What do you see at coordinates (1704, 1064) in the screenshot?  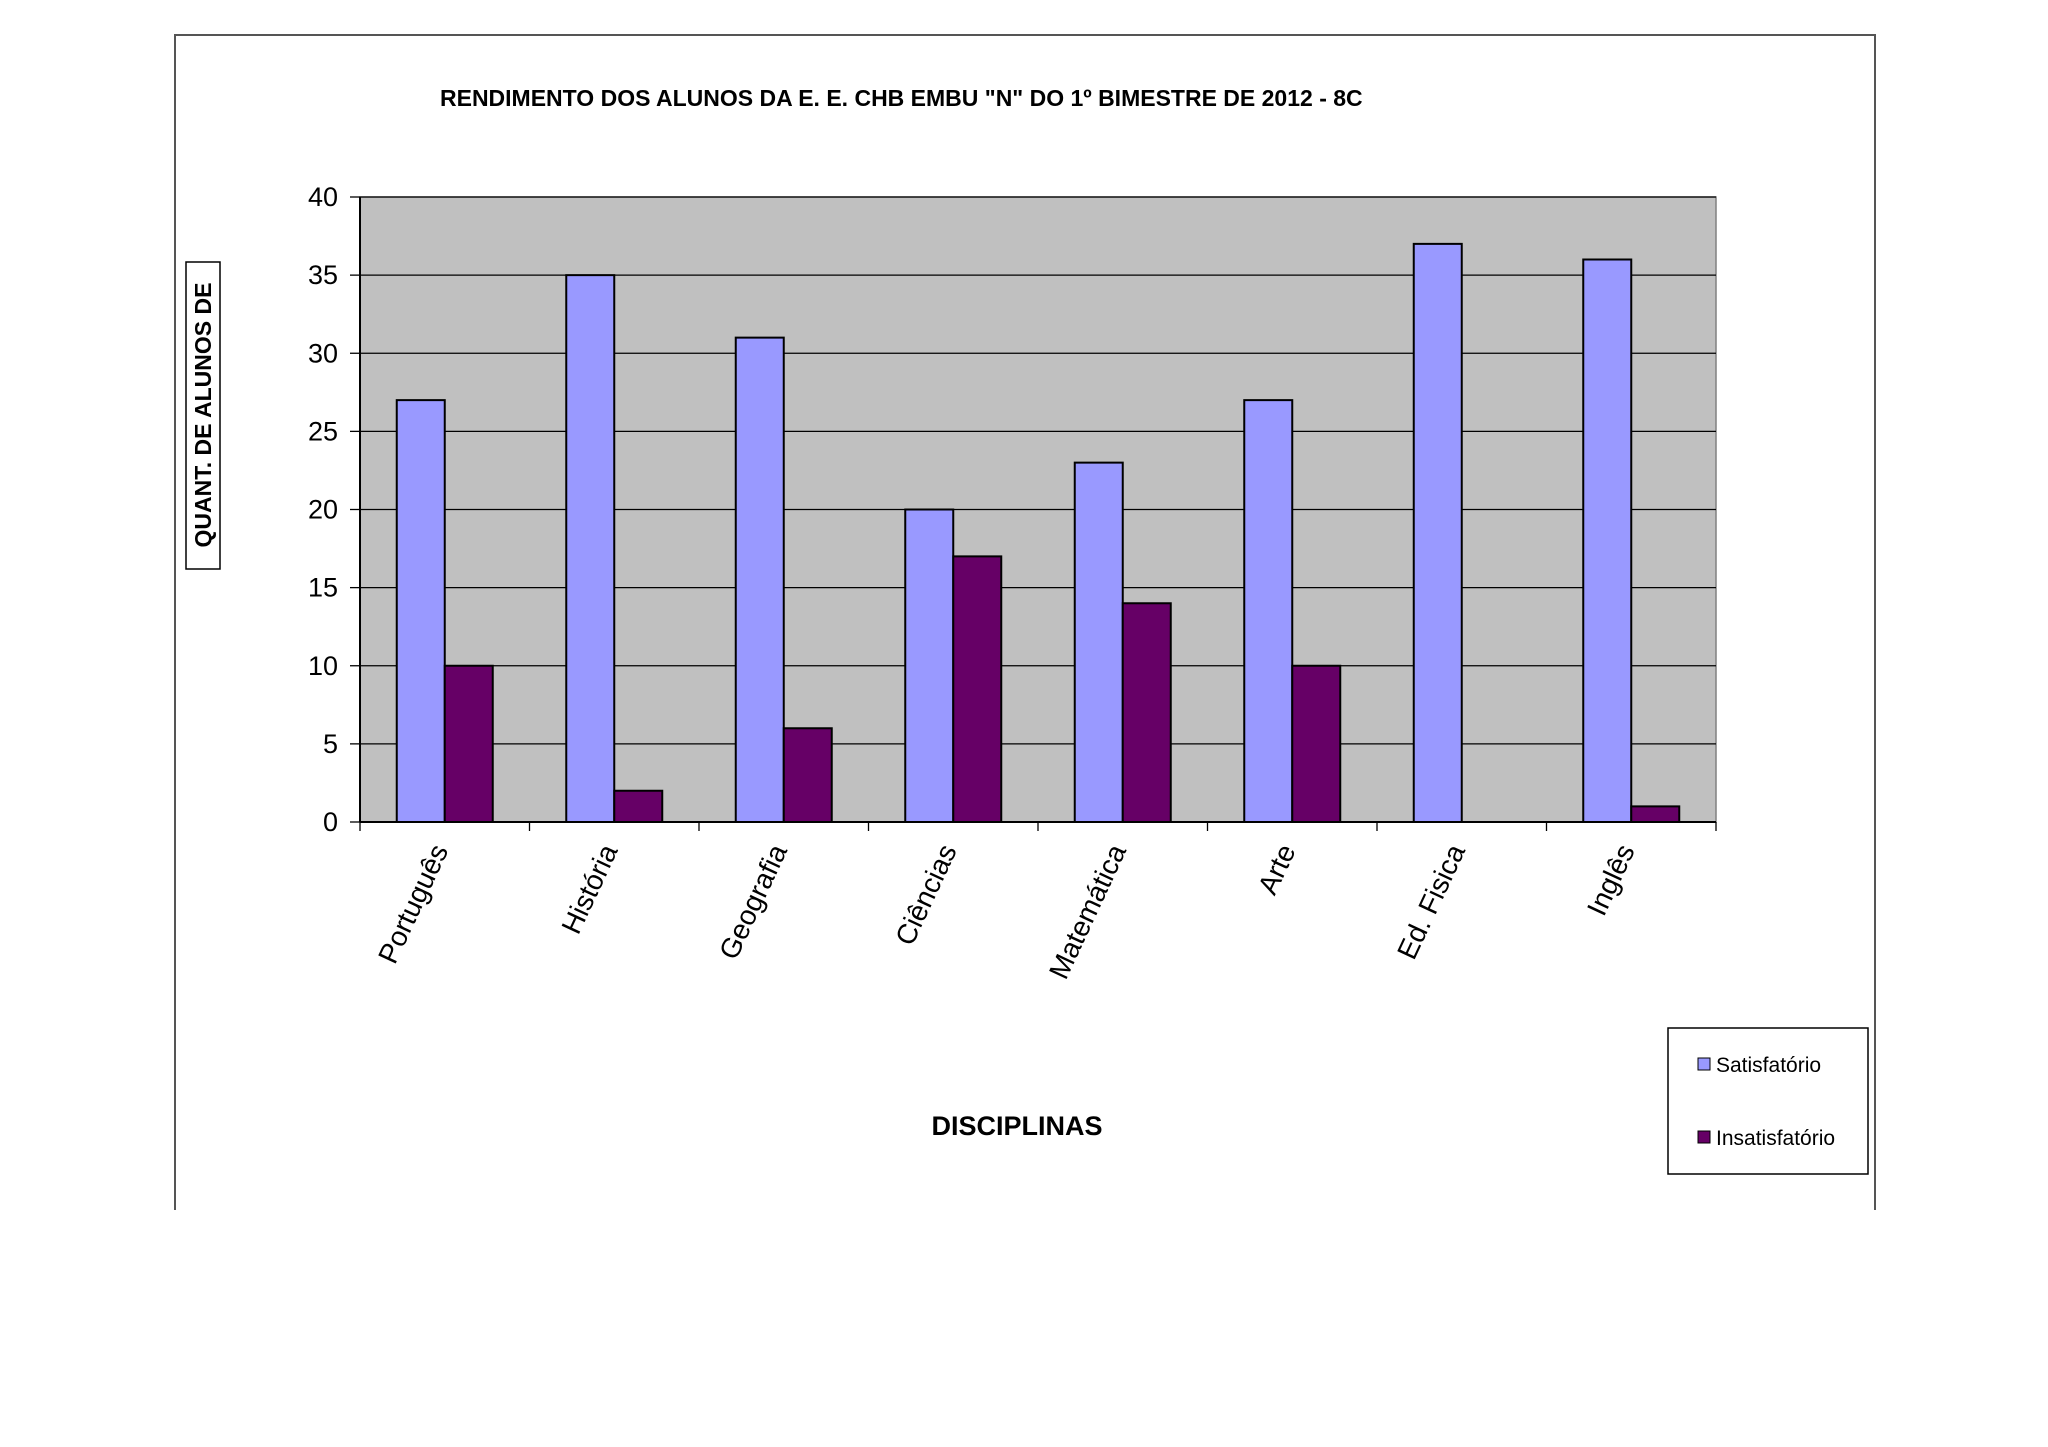 I see `legend-swatch-satisfatorio` at bounding box center [1704, 1064].